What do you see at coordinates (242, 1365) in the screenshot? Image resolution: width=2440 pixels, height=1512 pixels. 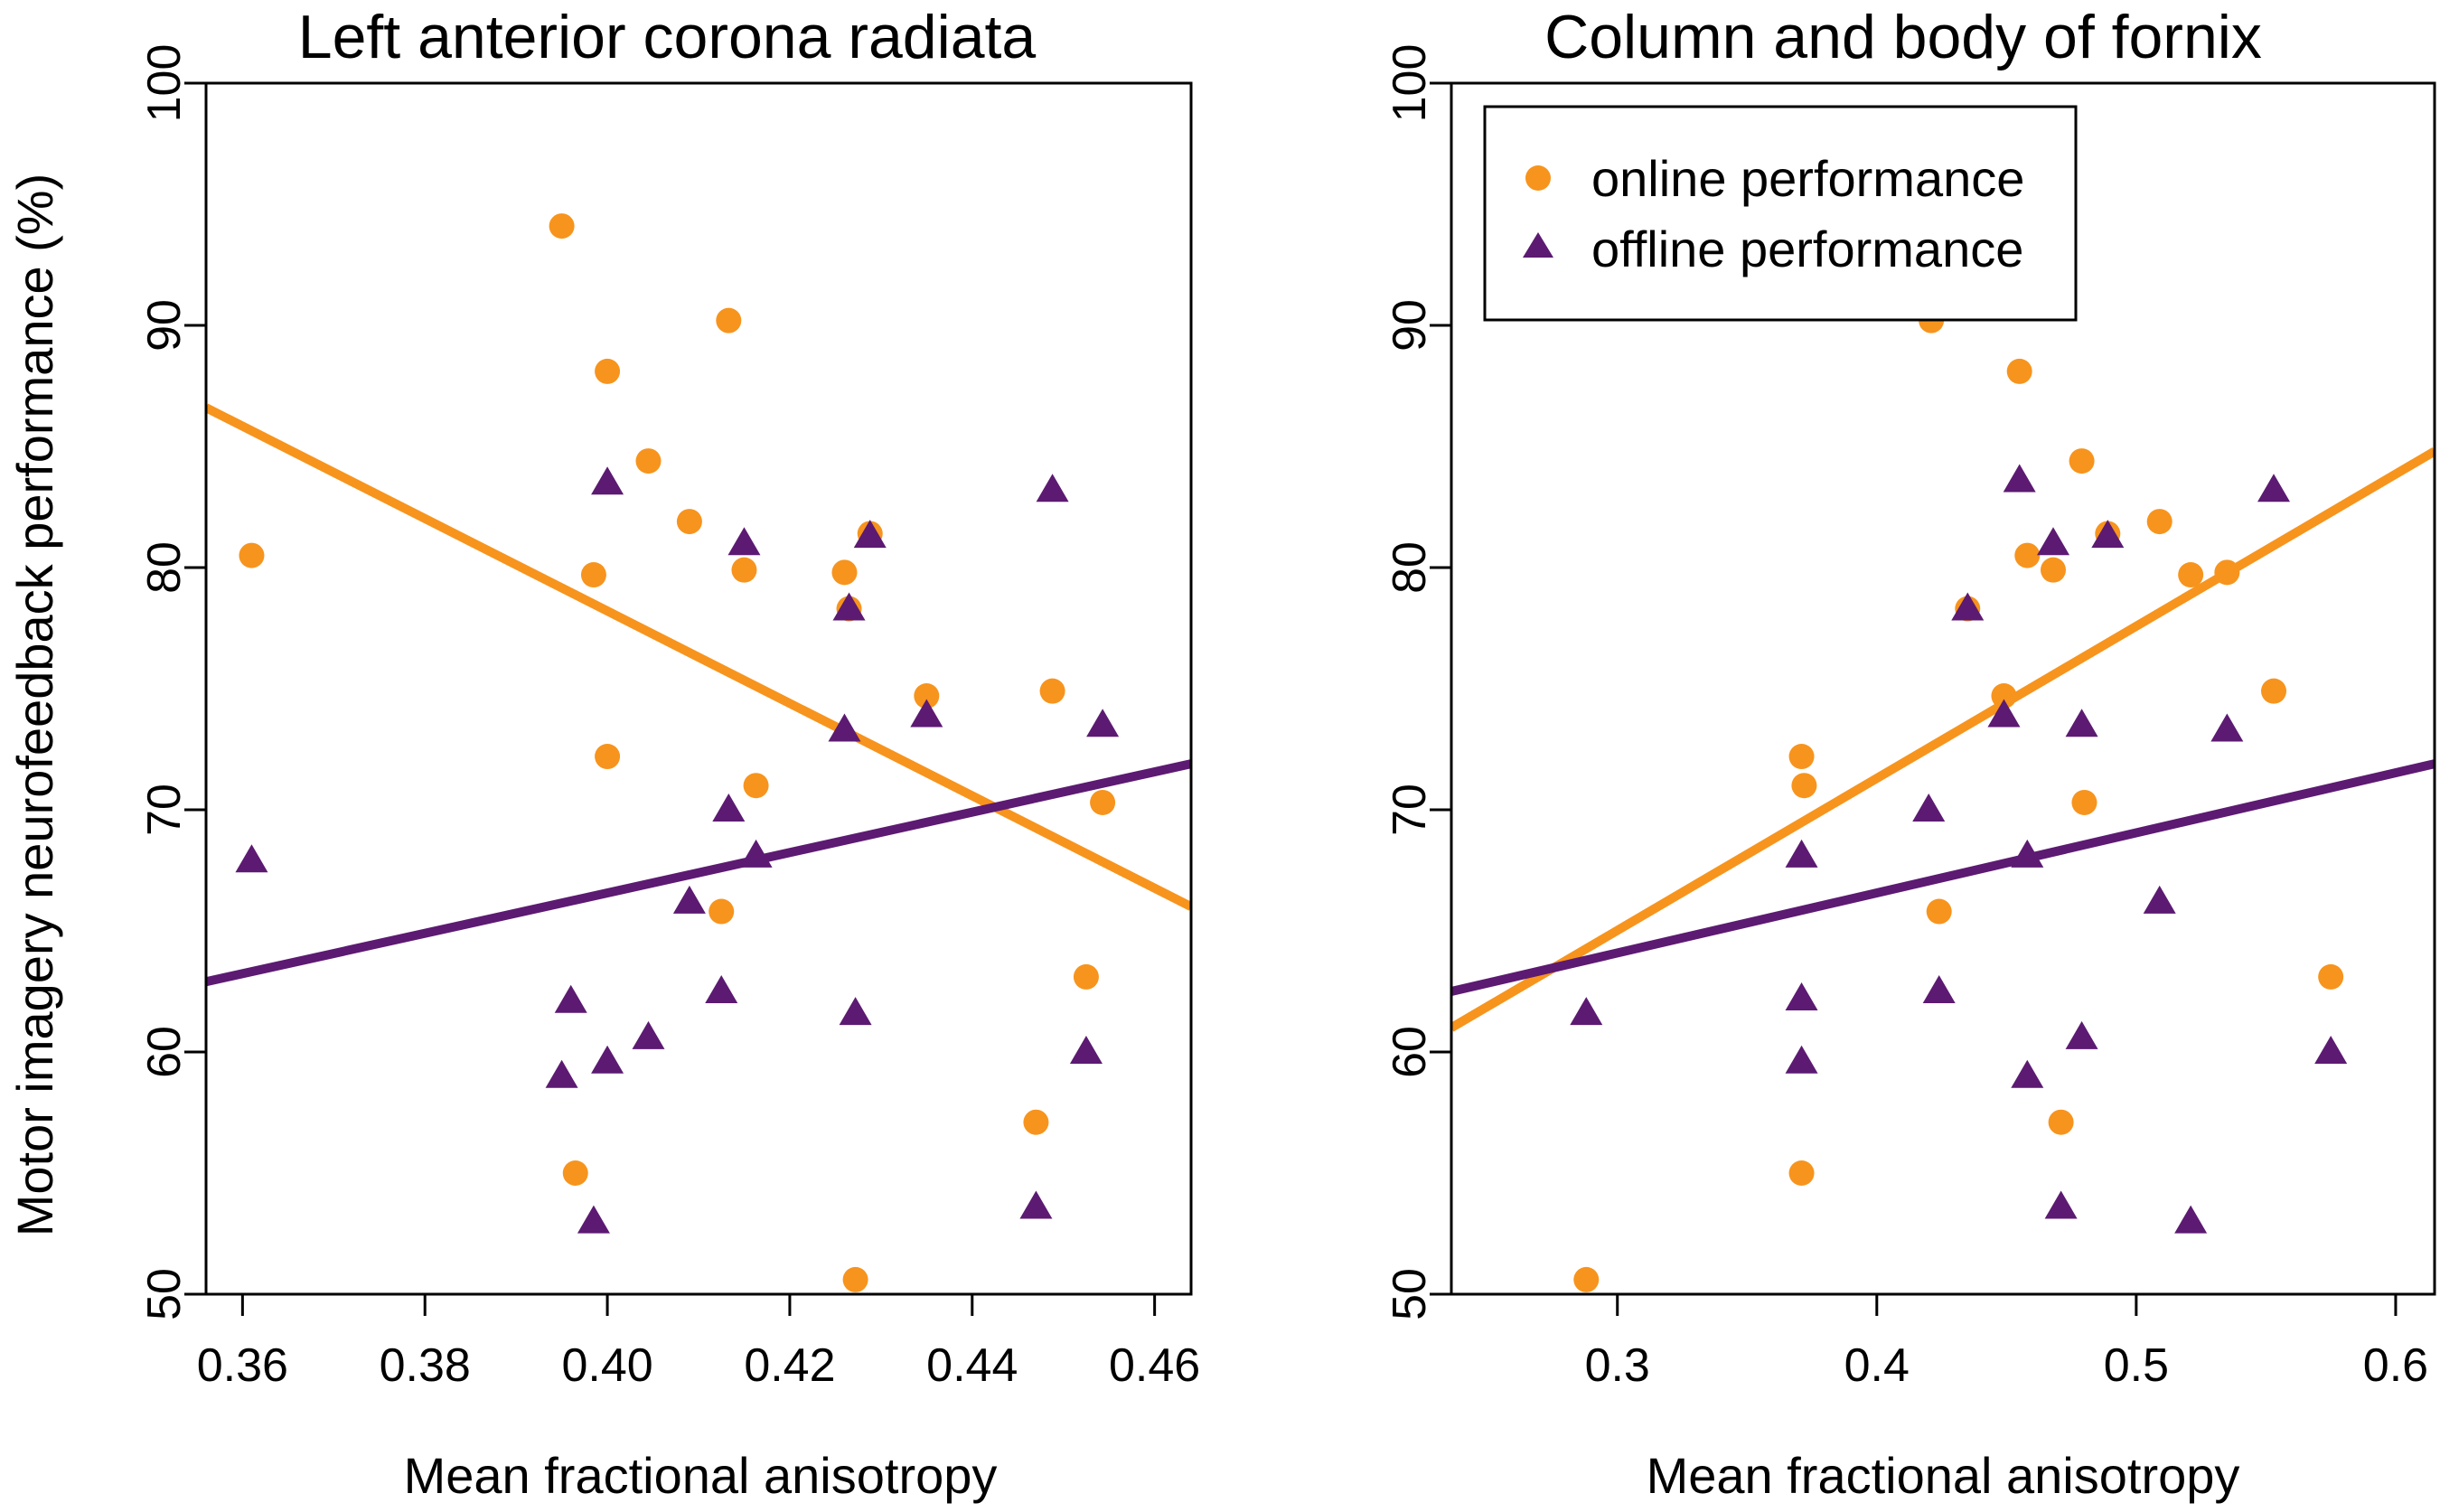 I see `x-tick-label: 0.36` at bounding box center [242, 1365].